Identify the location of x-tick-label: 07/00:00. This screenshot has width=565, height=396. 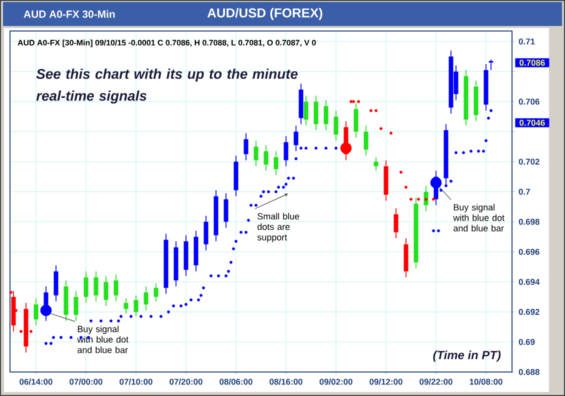
(86, 381).